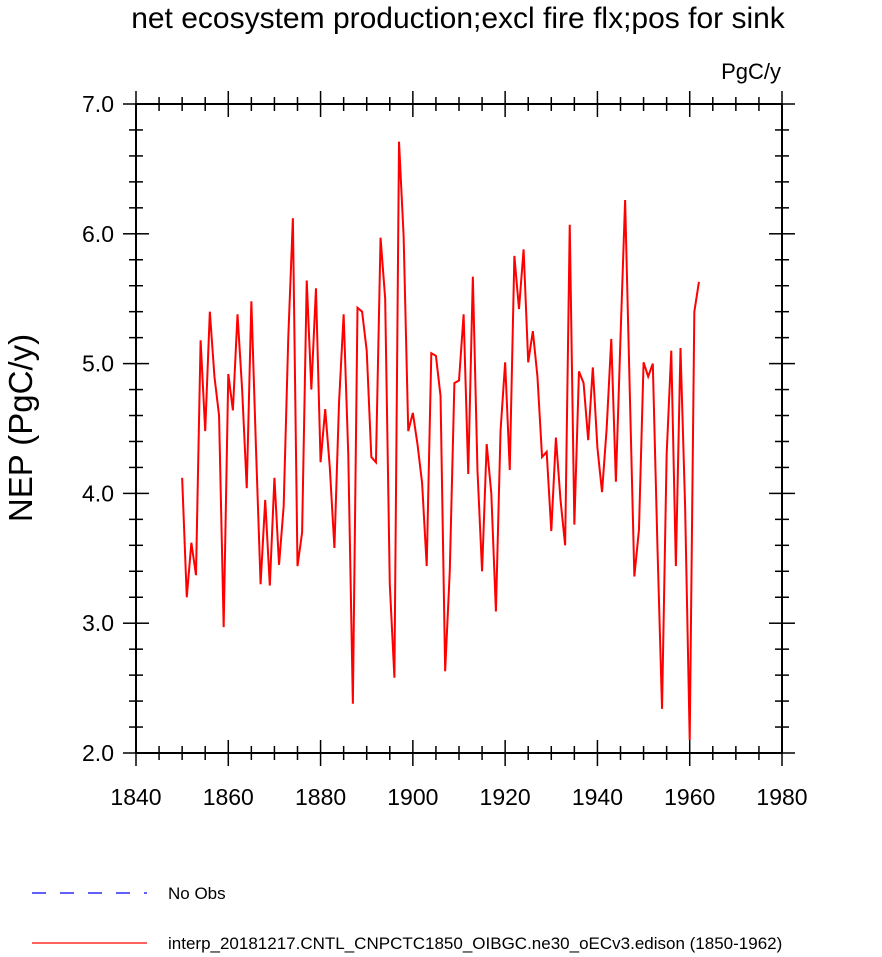 This screenshot has width=882, height=957. I want to click on x-tick-label: 1980, so click(781, 797).